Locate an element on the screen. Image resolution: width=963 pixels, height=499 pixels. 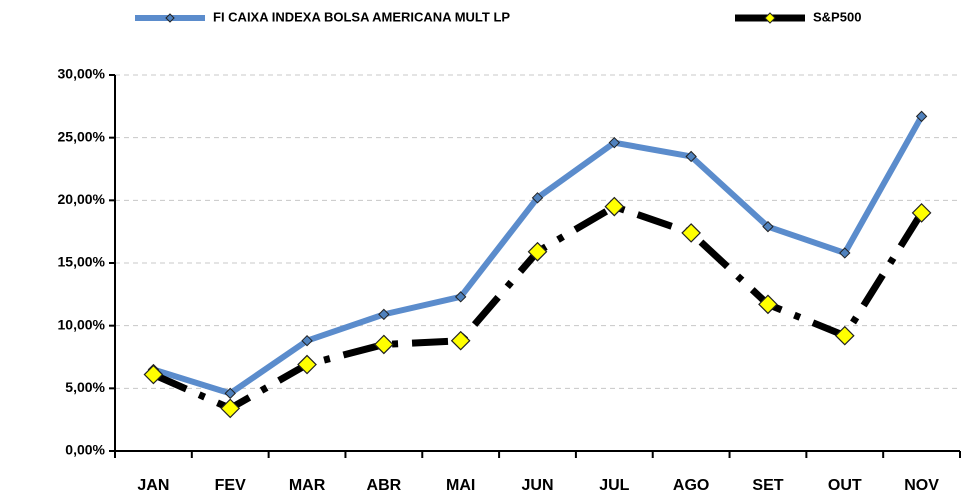
x-tick-label: MAR is located at coordinates (307, 485).